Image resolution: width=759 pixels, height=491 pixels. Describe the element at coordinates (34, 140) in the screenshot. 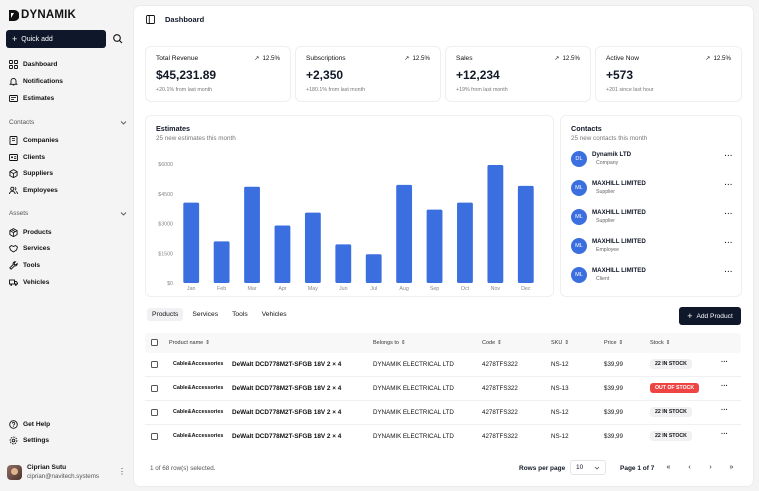

I see `sidebar-item-companies: Companies` at that location.